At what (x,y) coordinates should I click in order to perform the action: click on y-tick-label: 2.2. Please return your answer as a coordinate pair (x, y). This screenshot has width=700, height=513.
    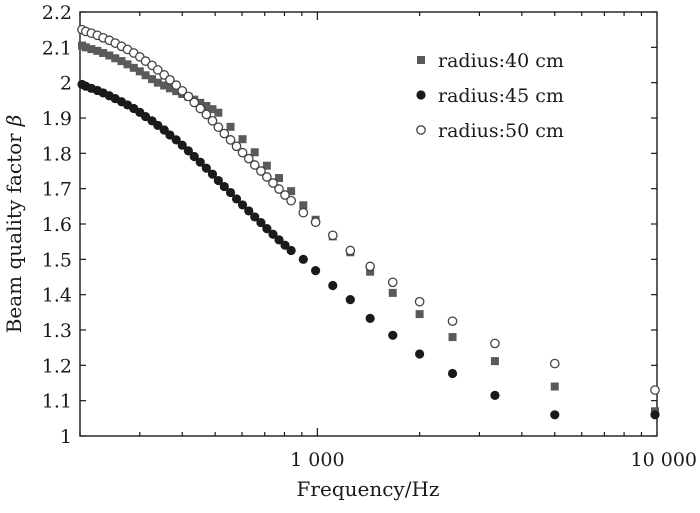
    Looking at the image, I should click on (57, 13).